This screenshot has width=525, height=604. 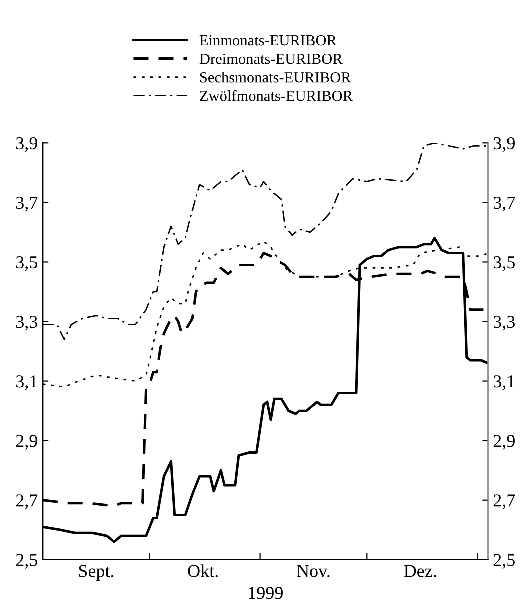 I want to click on y2-tick-label: 3,7, so click(x=505, y=204).